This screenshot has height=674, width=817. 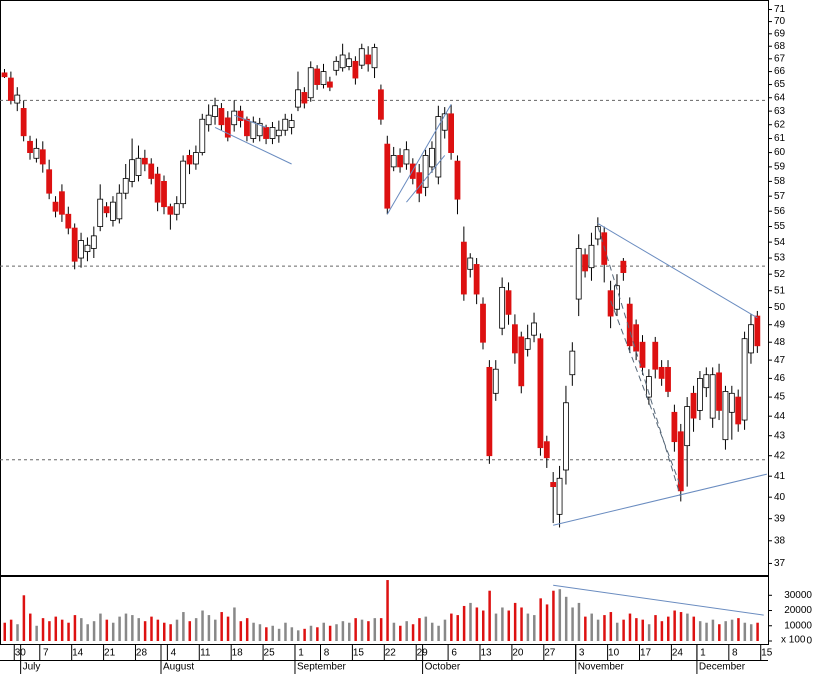 What do you see at coordinates (780, 435) in the screenshot?
I see `y-tick-label: 43` at bounding box center [780, 435].